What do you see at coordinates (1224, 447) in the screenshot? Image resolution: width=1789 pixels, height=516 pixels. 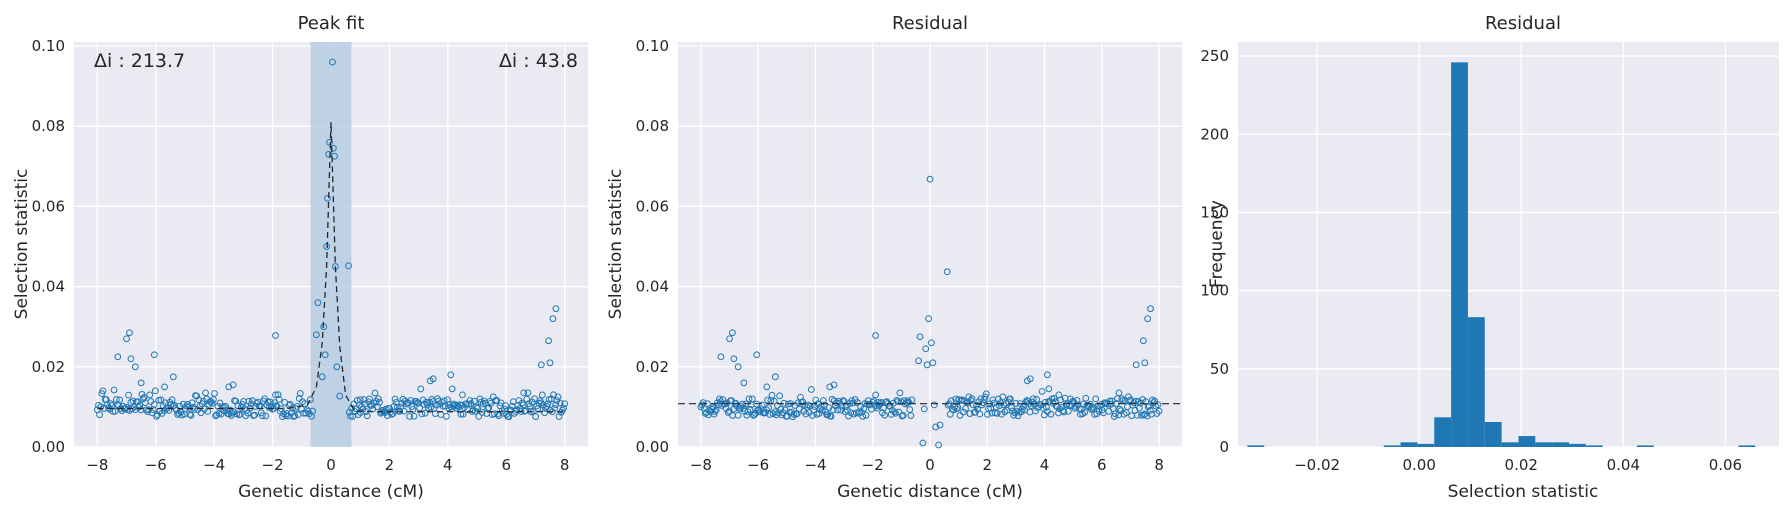 I see `y-tick-label: 0` at bounding box center [1224, 447].